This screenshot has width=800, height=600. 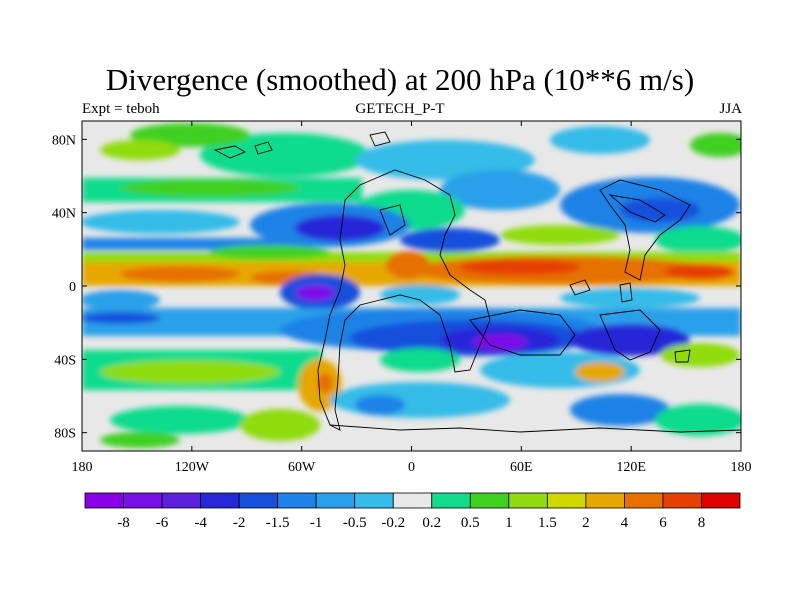 I want to click on lon-tick-label: 120W, so click(x=192, y=467).